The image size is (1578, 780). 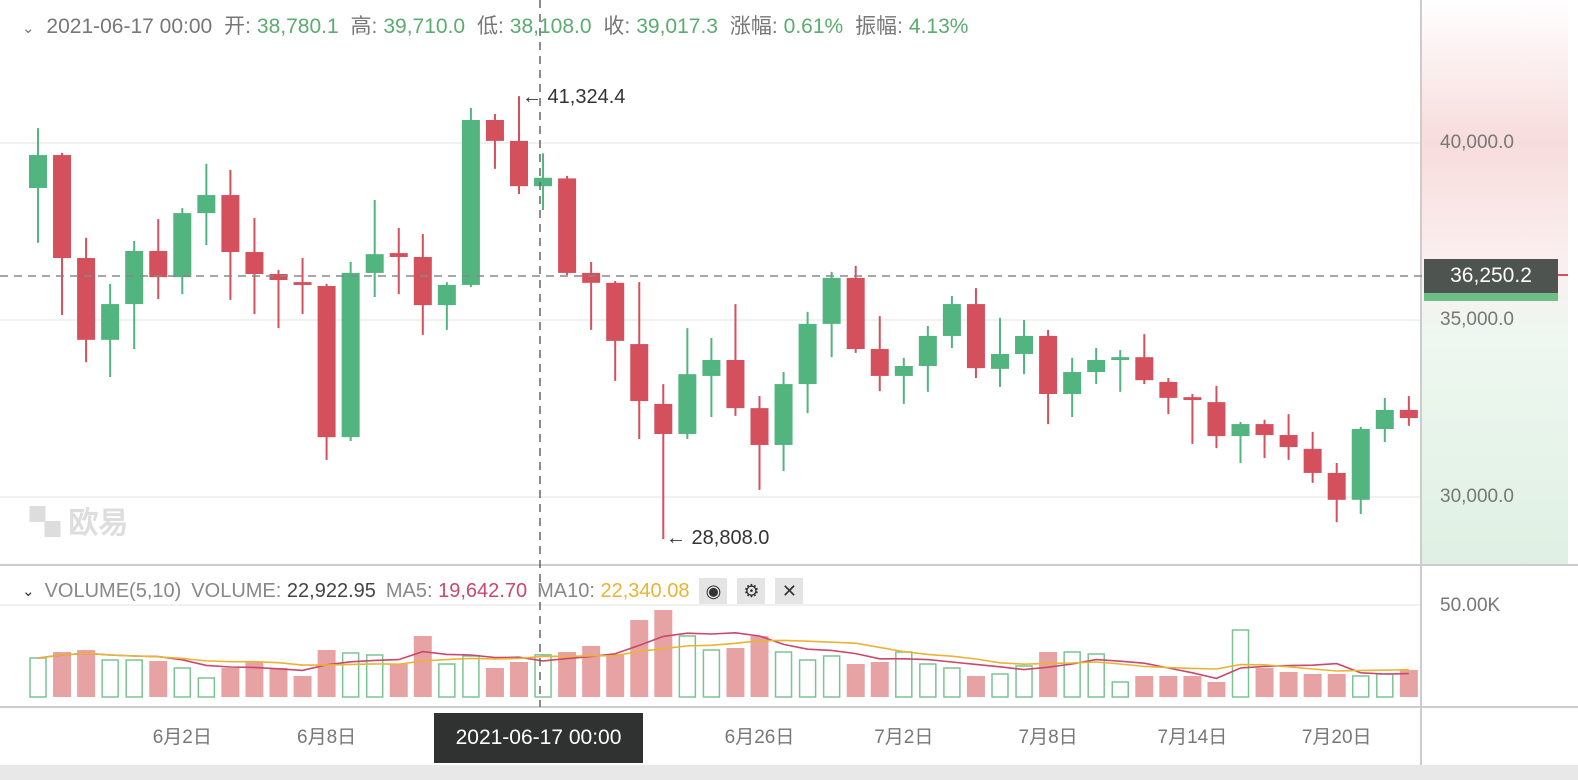 I want to click on close-value: 39,017.3, so click(x=677, y=26).